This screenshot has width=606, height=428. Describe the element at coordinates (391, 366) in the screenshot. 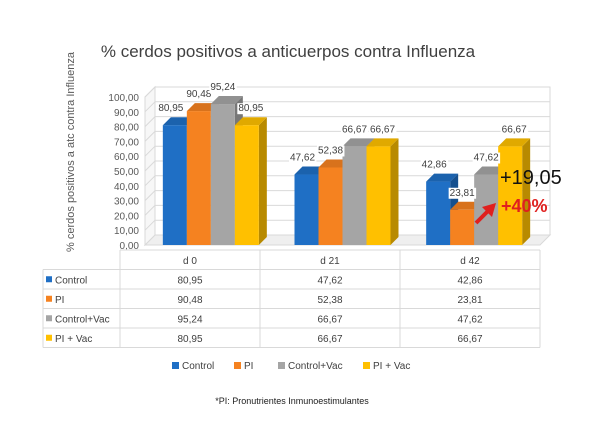

I see `legend-label: PI + Vac` at that location.